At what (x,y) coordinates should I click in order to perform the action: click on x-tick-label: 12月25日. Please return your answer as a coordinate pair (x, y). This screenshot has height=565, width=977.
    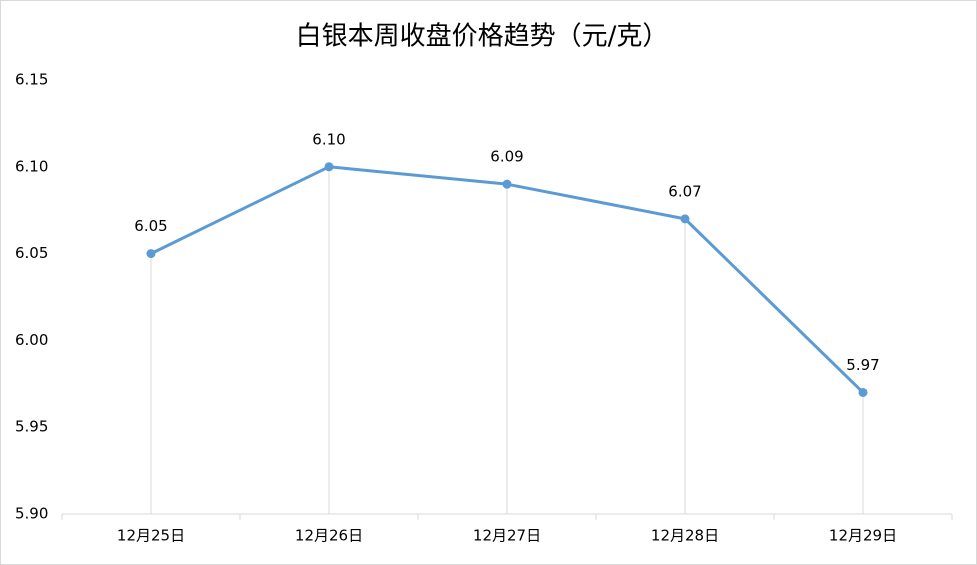
    Looking at the image, I should click on (151, 536).